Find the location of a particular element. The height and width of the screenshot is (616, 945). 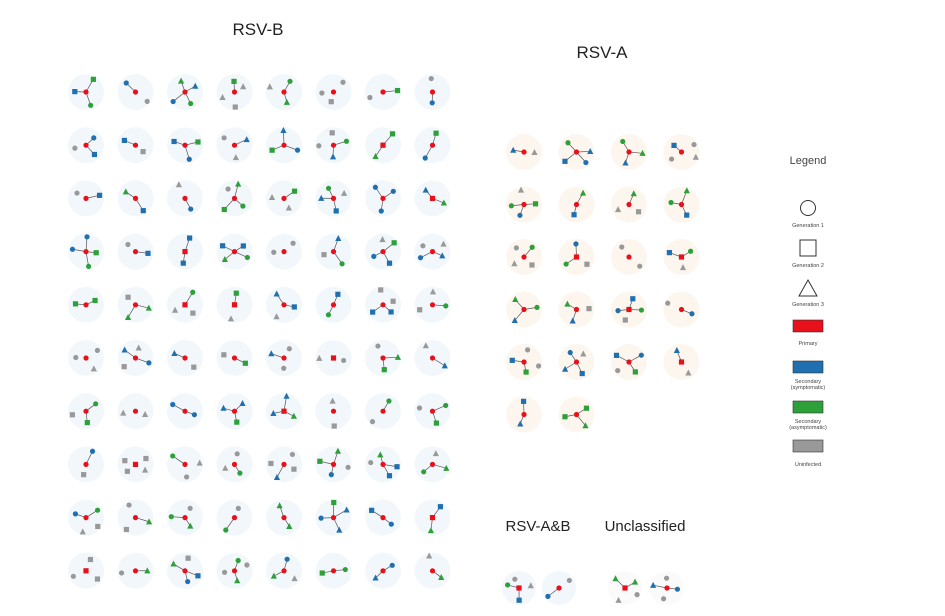

legend-asymptomatic-label: Secondary (asymptomatic) is located at coordinates (808, 425).